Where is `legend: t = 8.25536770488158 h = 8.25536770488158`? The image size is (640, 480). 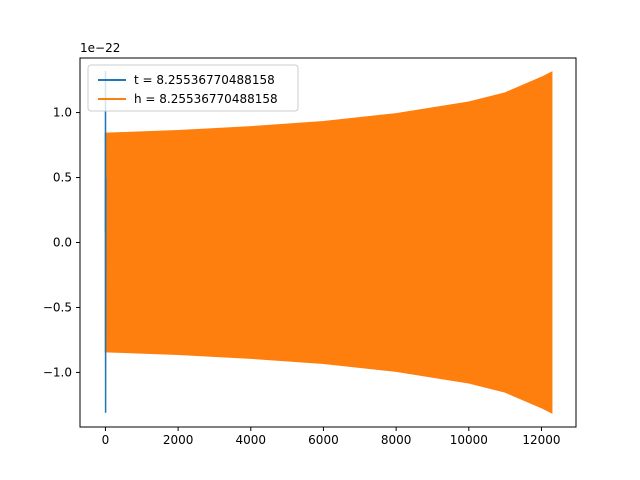 legend: t = 8.25536770488158 h = 8.25536770488158 is located at coordinates (193, 88).